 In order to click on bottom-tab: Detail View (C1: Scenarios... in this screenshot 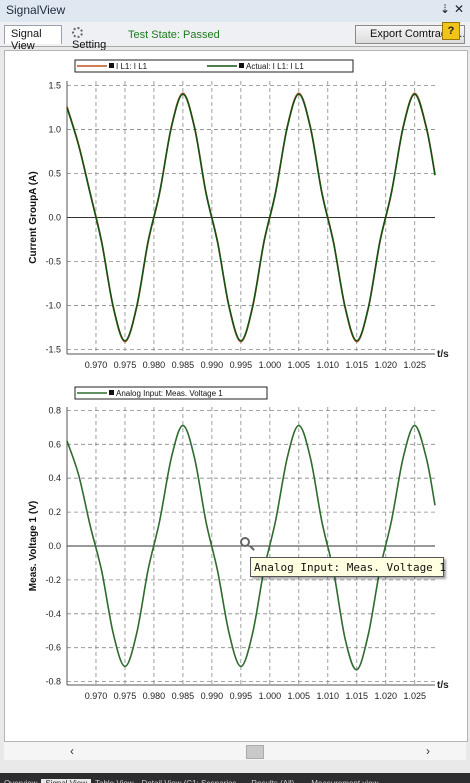, I will do `click(193, 781)`.